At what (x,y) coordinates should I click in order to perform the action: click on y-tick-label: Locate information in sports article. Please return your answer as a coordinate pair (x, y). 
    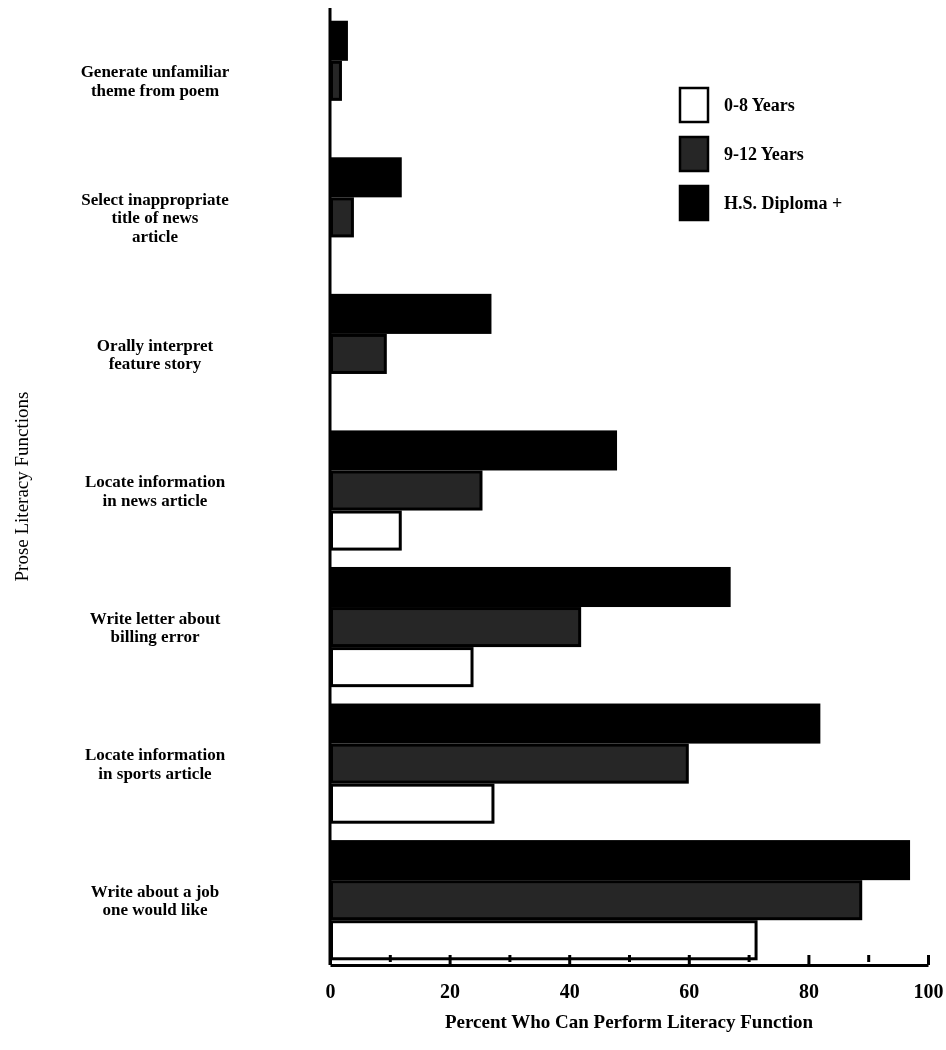
    Looking at the image, I should click on (155, 764).